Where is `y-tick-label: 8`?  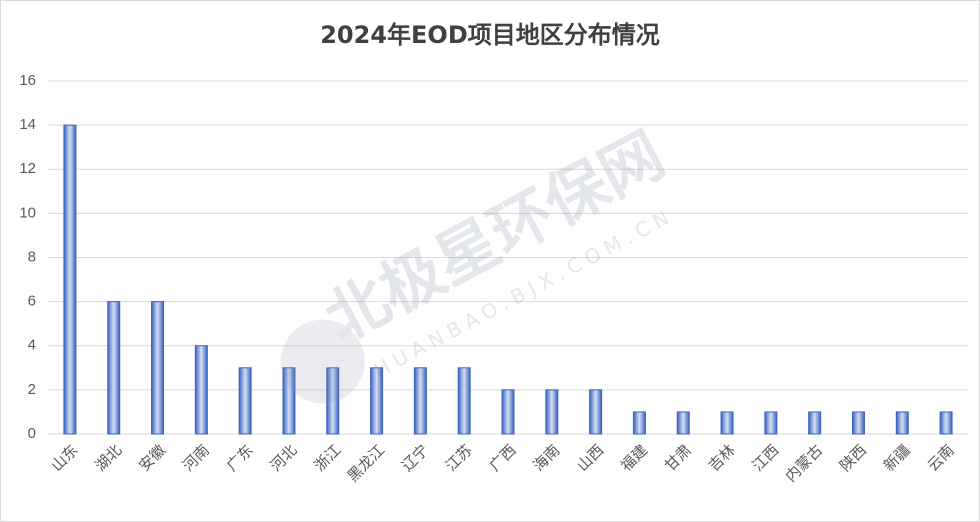 y-tick-label: 8 is located at coordinates (32, 256).